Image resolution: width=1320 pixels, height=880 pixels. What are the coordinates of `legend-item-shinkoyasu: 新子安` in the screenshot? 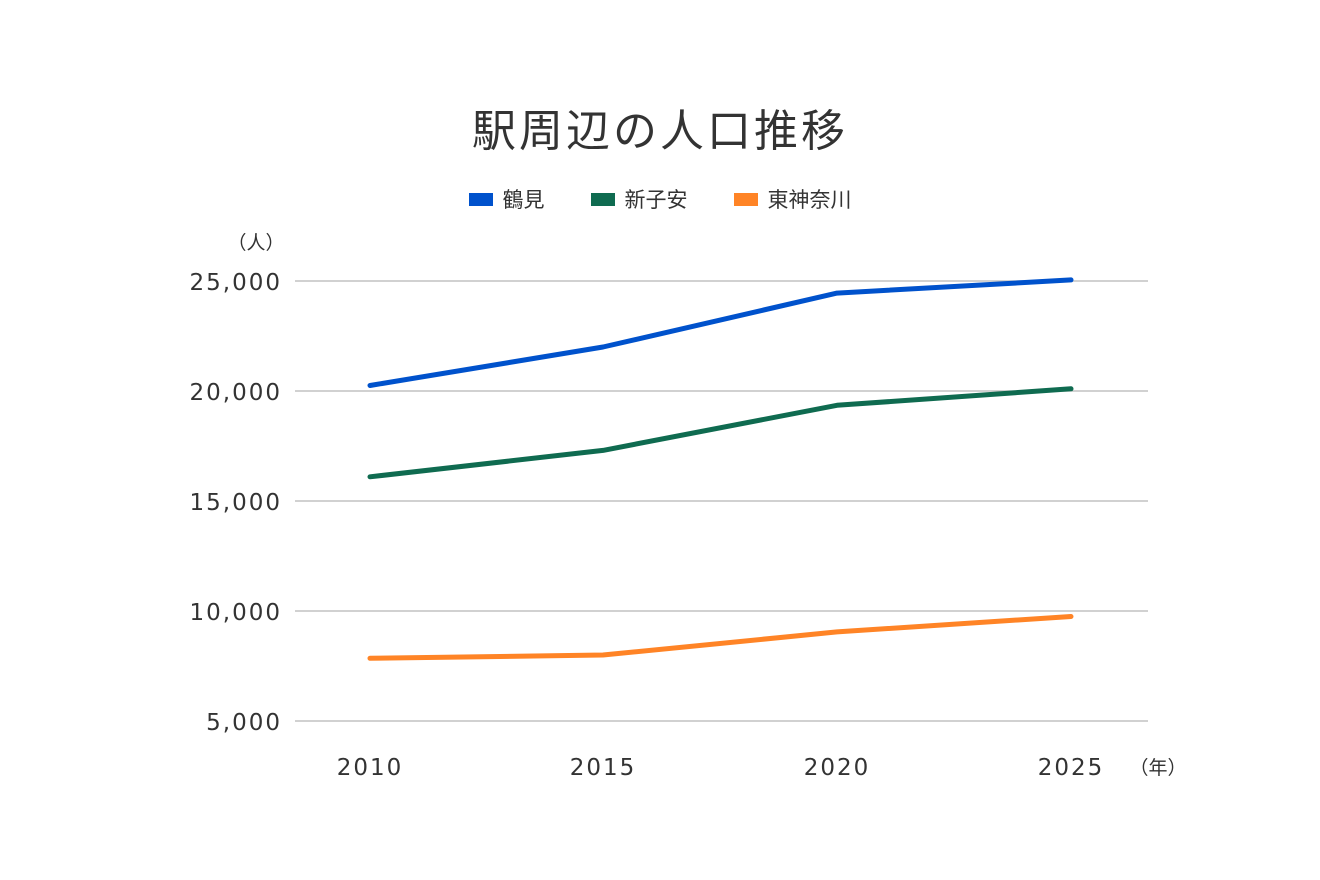 It's located at (639, 199).